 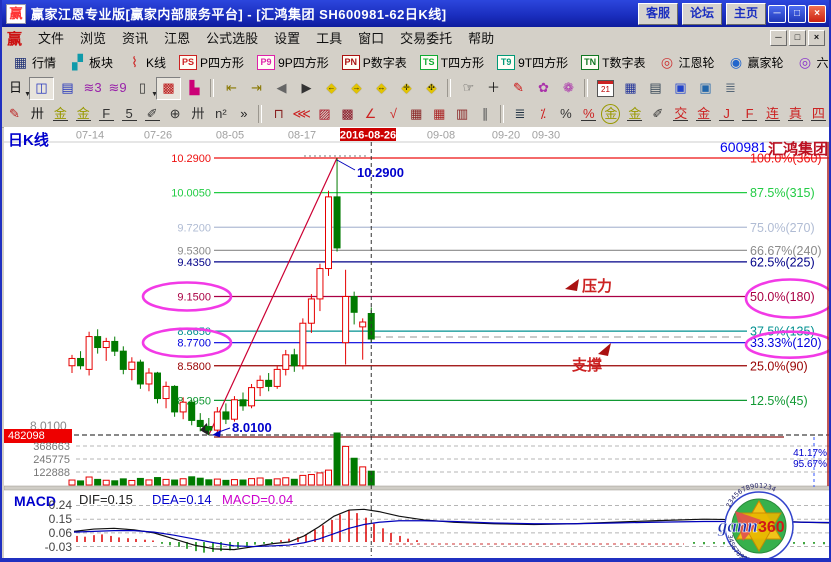 I want to click on close-button: ×, so click(x=817, y=14).